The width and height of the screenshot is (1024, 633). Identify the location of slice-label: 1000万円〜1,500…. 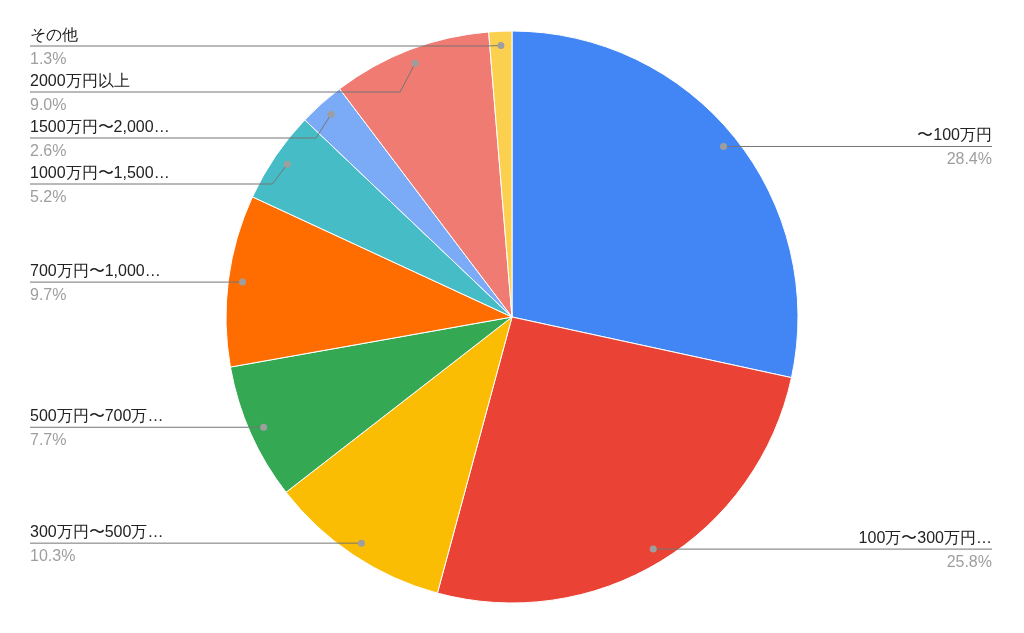
(100, 172).